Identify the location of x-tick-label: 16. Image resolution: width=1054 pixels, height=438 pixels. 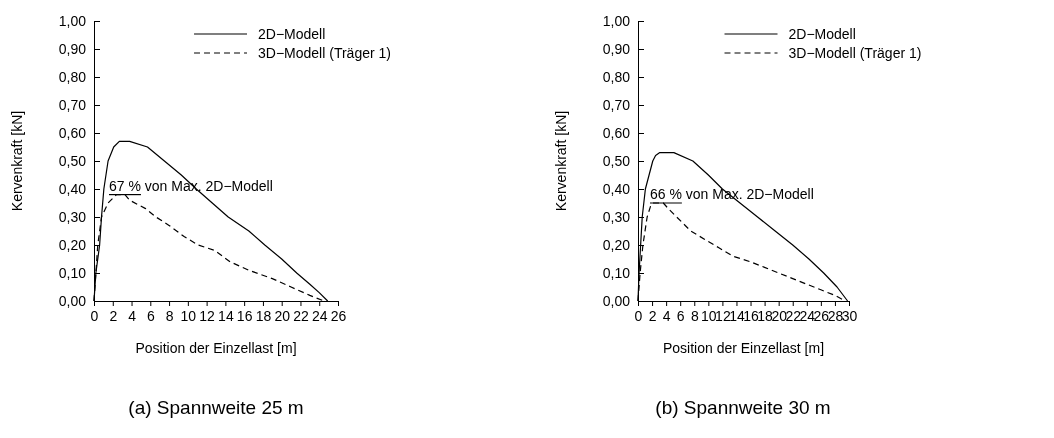
(244, 316).